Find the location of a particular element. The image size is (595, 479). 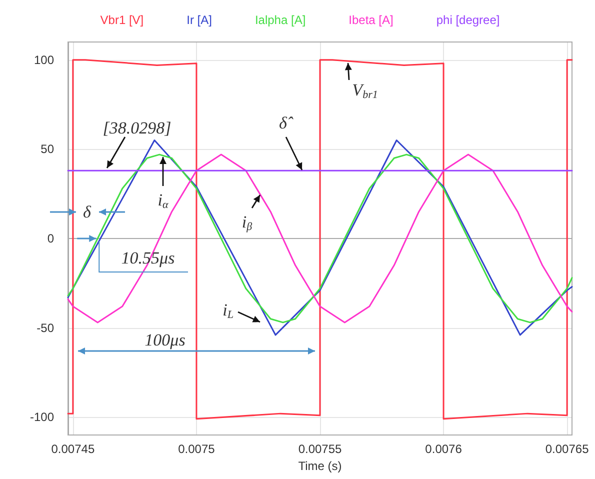

annotation: 100μs is located at coordinates (165, 340).